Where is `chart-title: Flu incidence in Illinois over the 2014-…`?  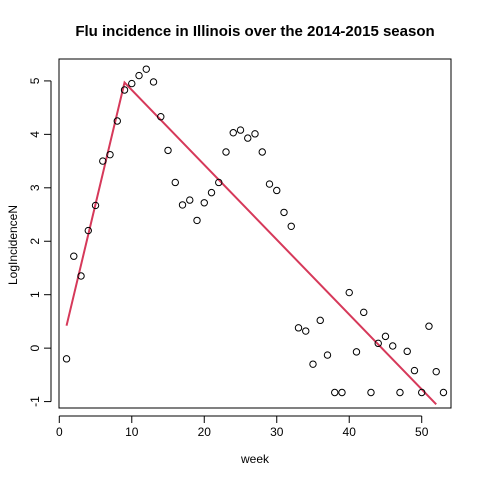
chart-title: Flu incidence in Illinois over the 2014-… is located at coordinates (254, 31).